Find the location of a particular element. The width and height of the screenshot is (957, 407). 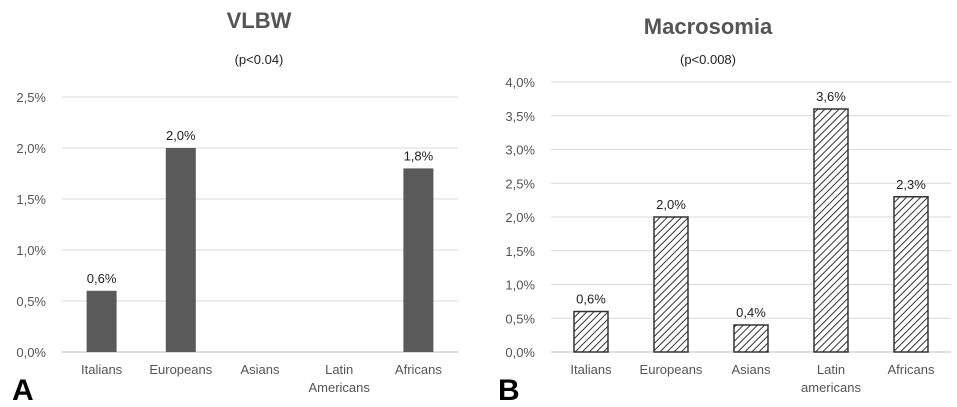

chart-b-category-label: Asians is located at coordinates (751, 369).